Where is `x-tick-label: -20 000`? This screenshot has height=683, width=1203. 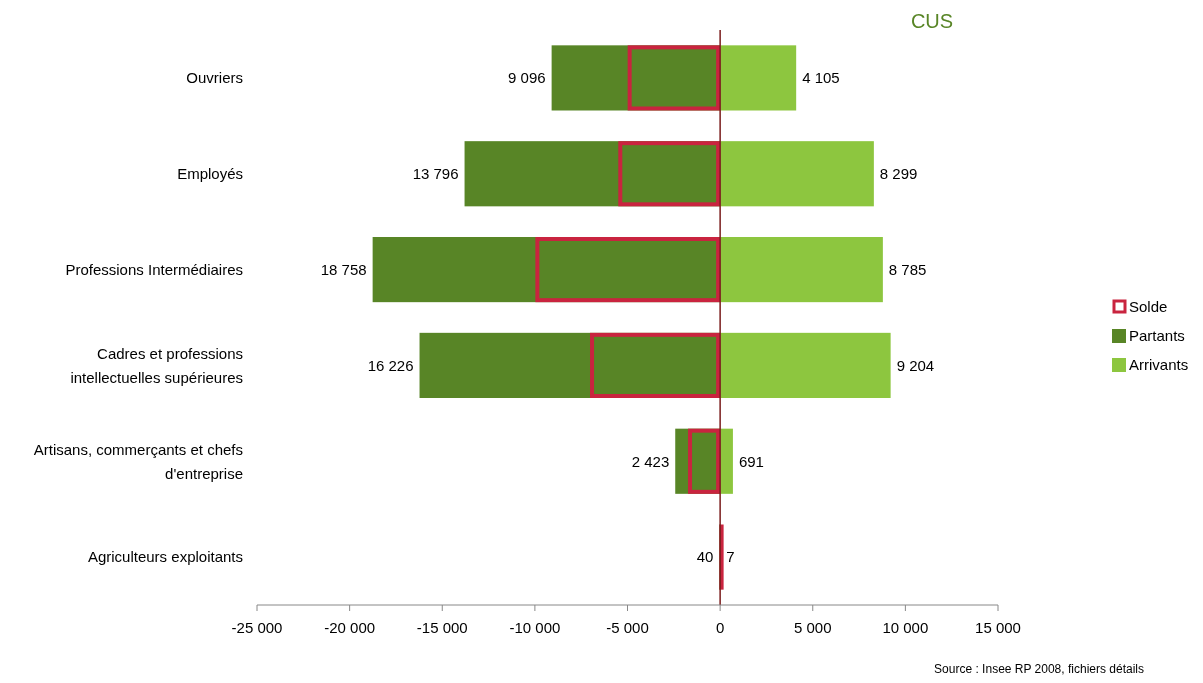 x-tick-label: -20 000 is located at coordinates (350, 627).